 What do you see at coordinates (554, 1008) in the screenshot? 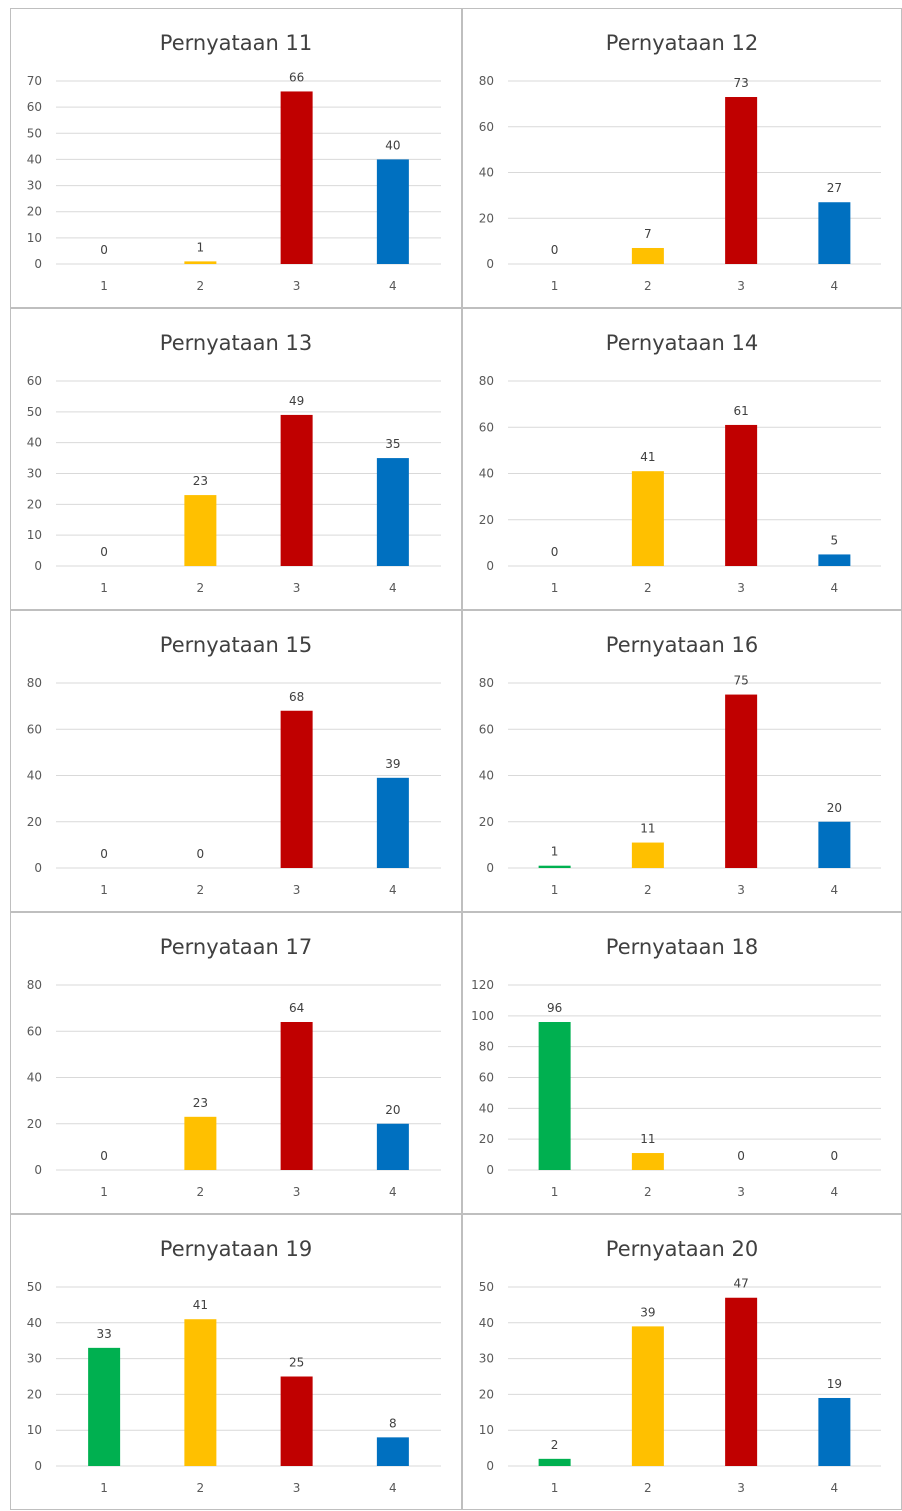
I see `data-label: 96` at bounding box center [554, 1008].